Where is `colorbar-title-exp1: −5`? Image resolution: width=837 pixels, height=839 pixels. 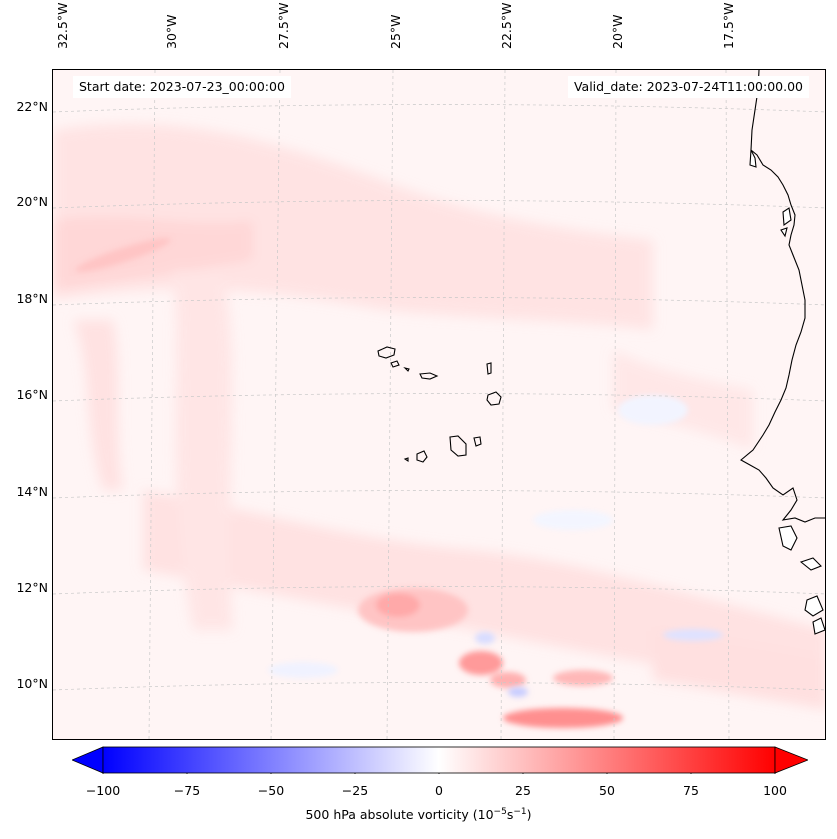
colorbar-title-exp1: −5 is located at coordinates (500, 812).